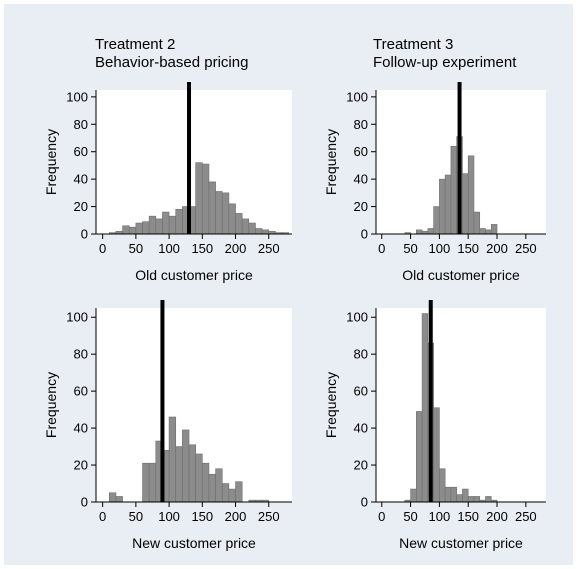 This screenshot has width=578, height=569. I want to click on panel-4-y-tick-label-1: 20, so click(361, 465).